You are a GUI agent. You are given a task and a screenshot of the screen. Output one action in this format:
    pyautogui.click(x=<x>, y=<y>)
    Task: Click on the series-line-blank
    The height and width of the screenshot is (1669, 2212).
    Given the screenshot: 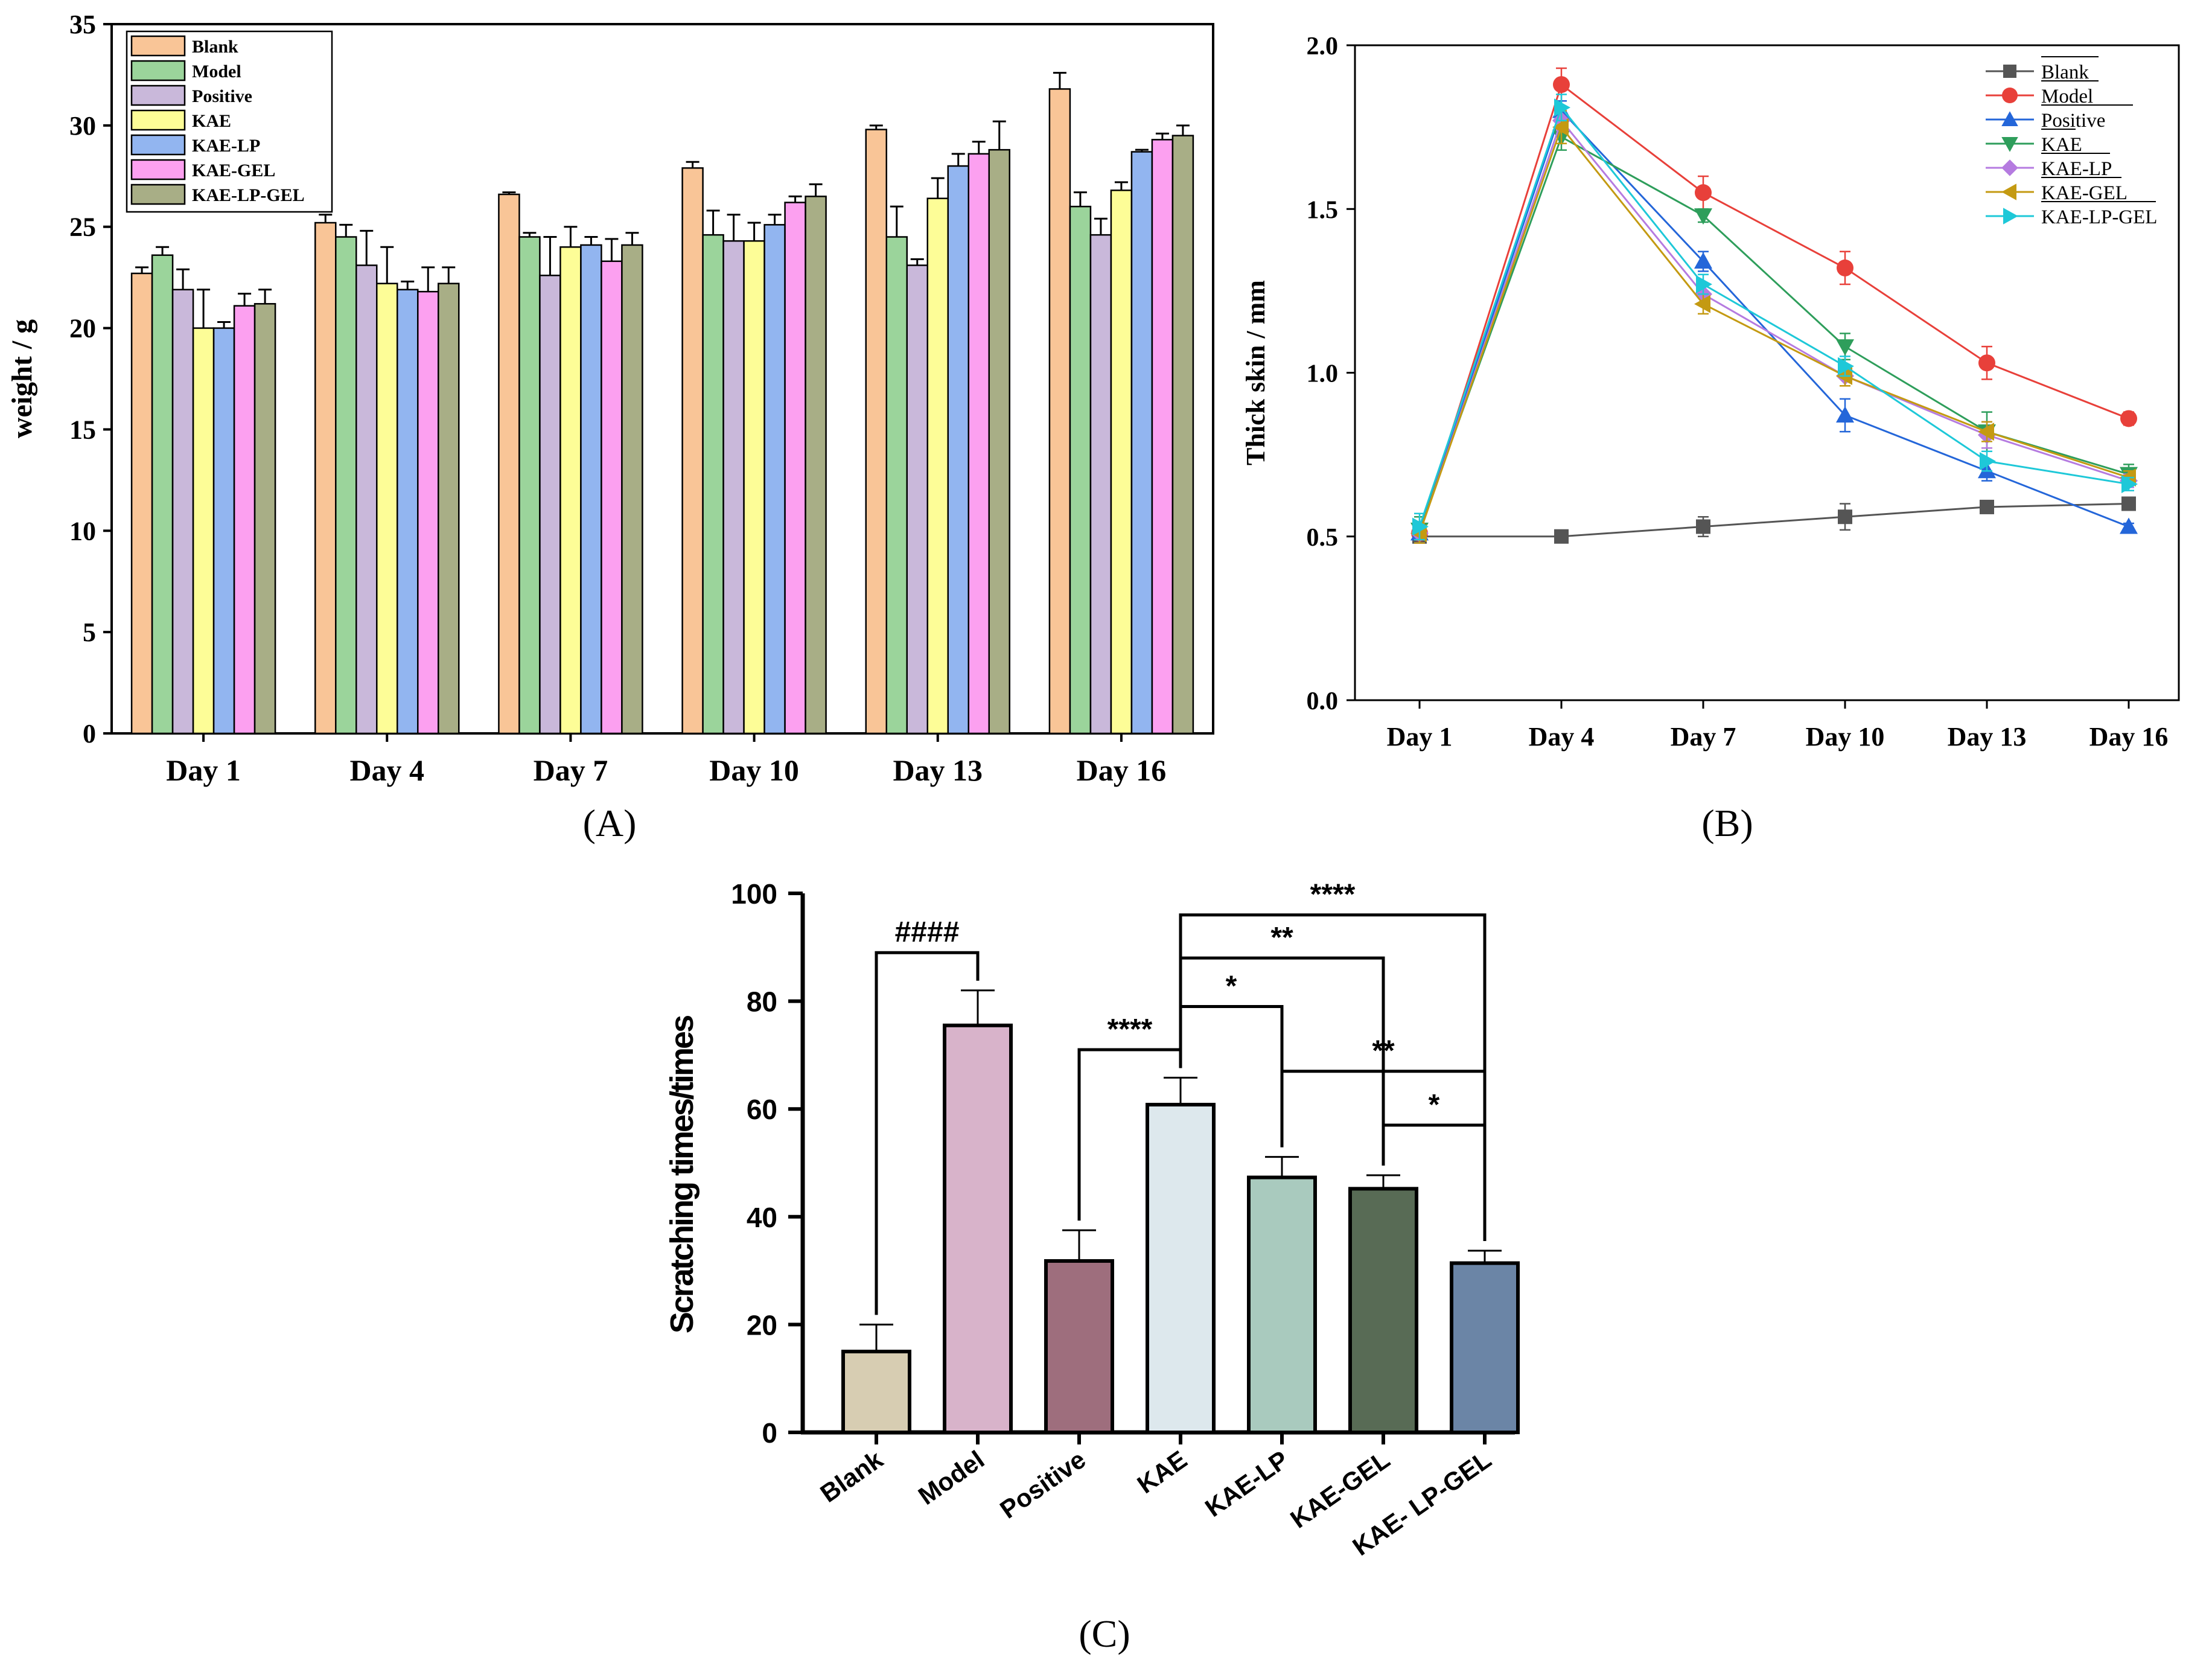 What is the action you would take?
    pyautogui.click(x=1774, y=520)
    